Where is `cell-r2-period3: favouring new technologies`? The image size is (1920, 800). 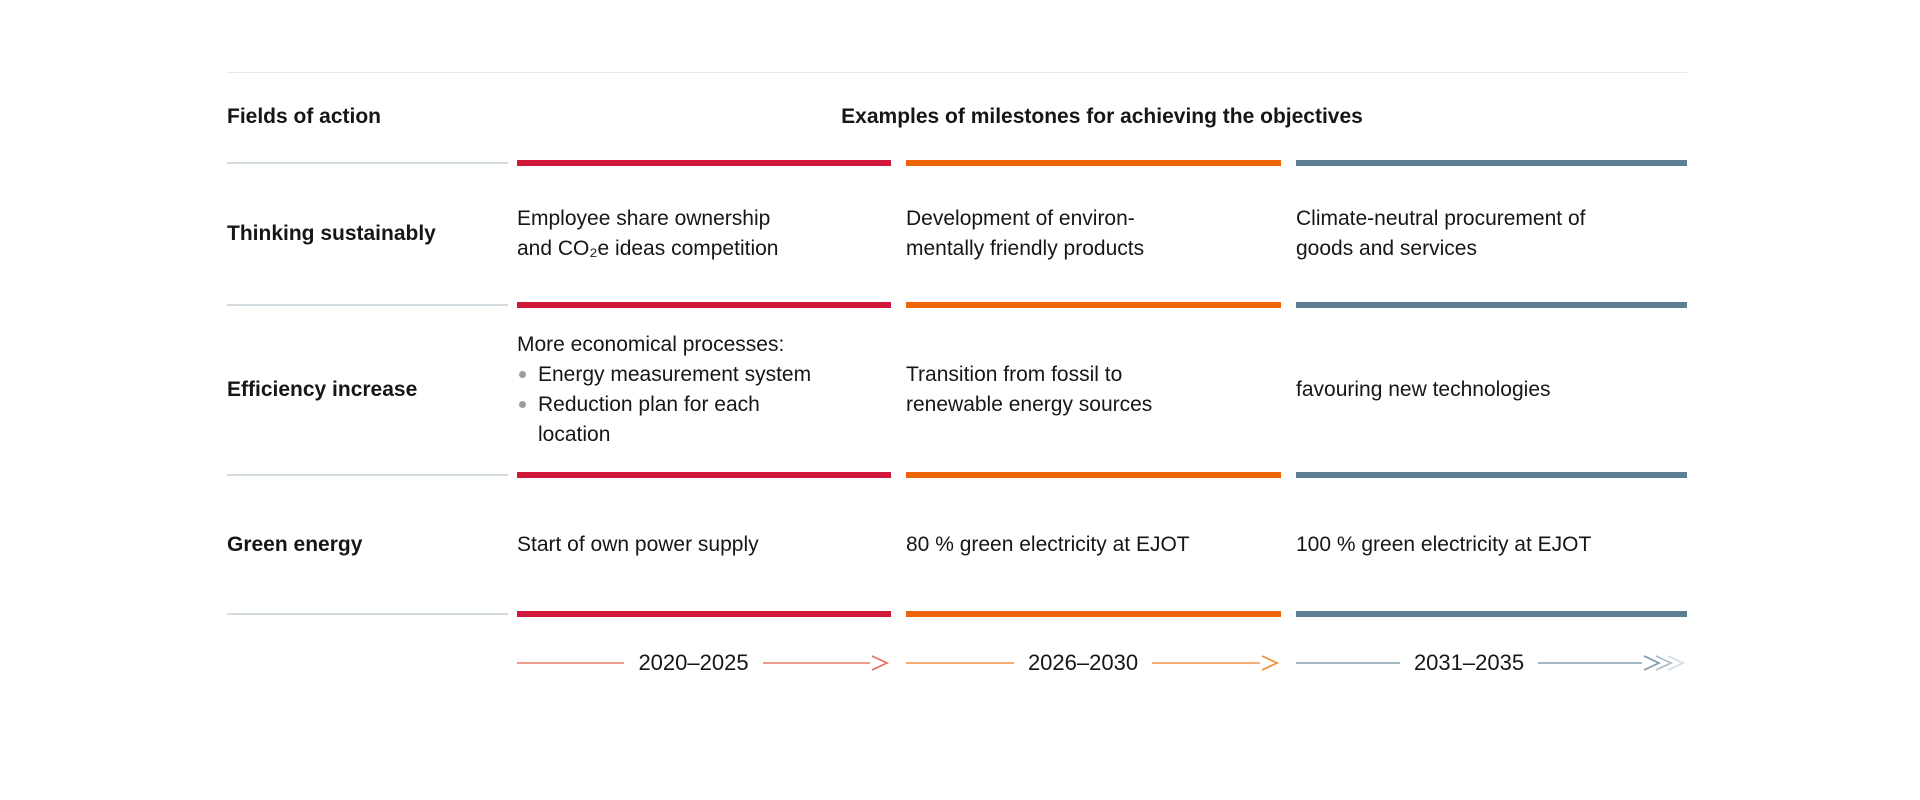
cell-r2-period3: favouring new technologies is located at coordinates (1491, 390).